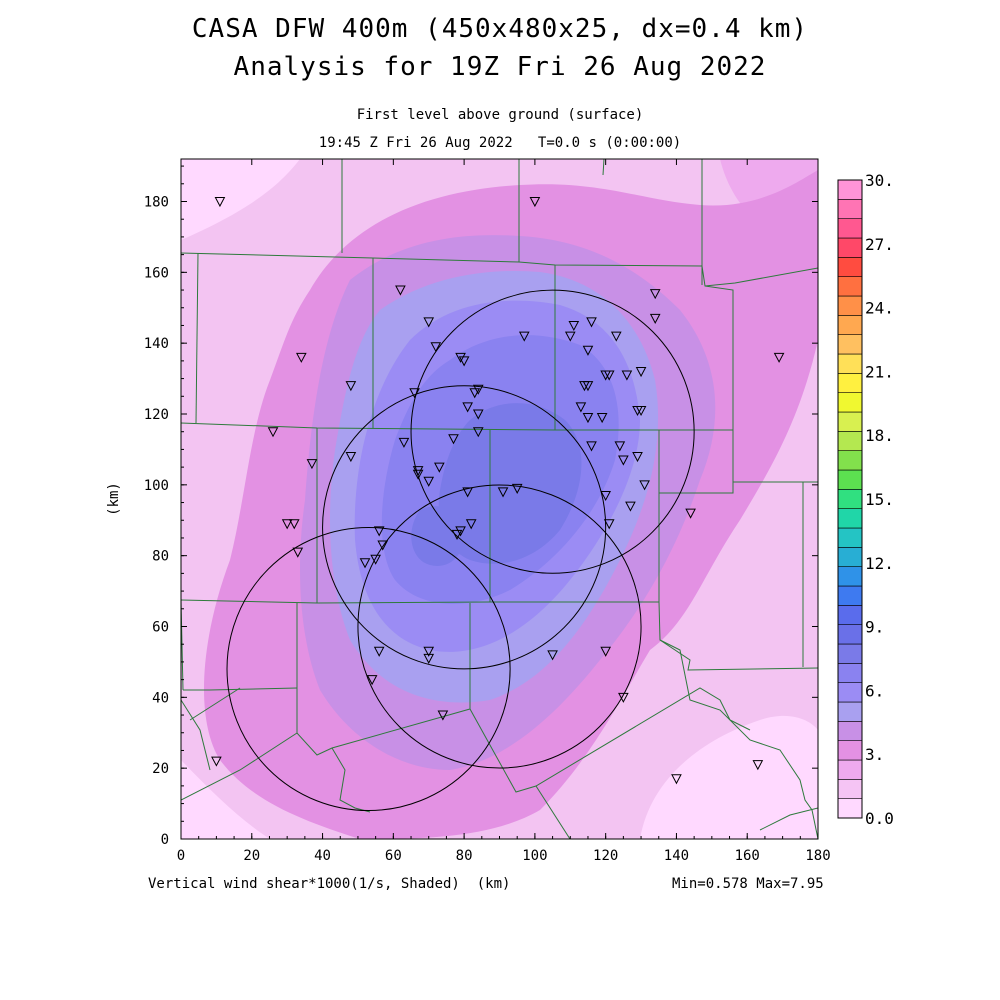 The height and width of the screenshot is (1000, 1000). I want to click on plot-title-line-2: Analysis for 19Z Fri 26 Aug 2022, so click(500, 67).